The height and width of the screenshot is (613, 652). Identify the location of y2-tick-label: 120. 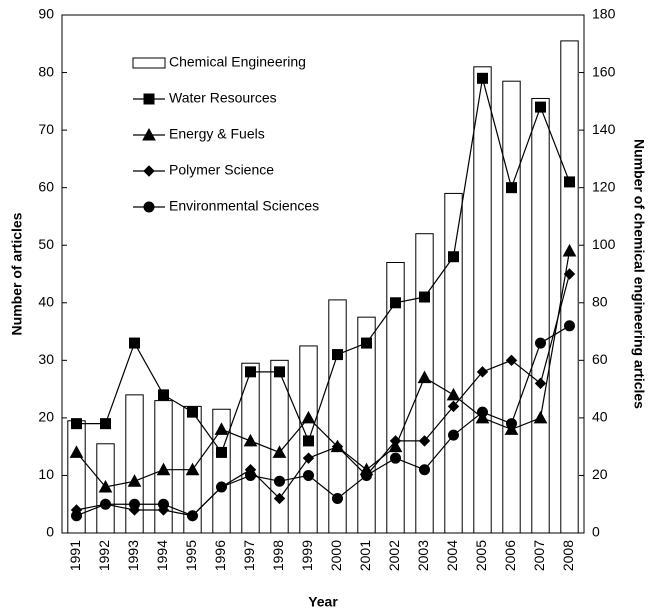
(604, 186).